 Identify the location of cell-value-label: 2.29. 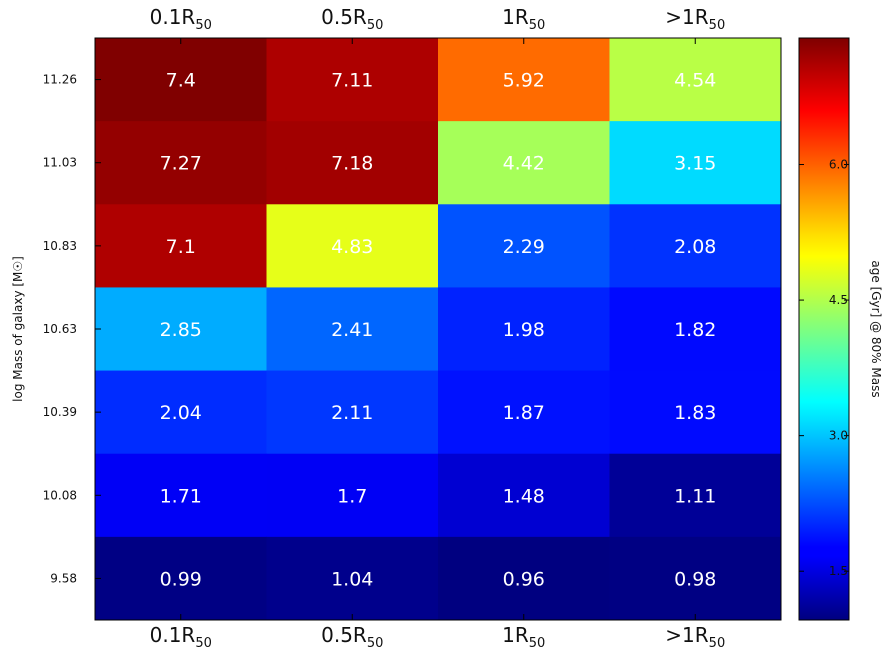
(524, 247).